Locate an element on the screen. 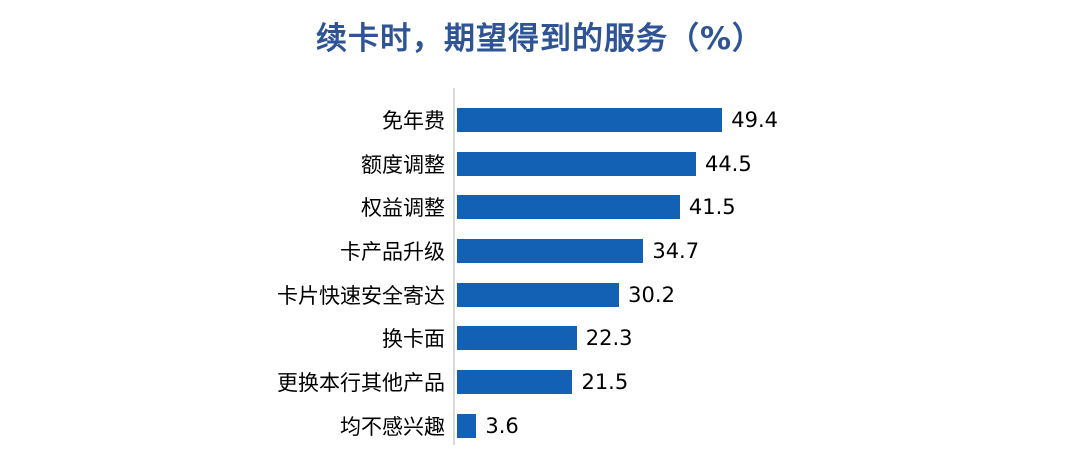  bar-row: 权益调整 41.5 is located at coordinates (540, 207).